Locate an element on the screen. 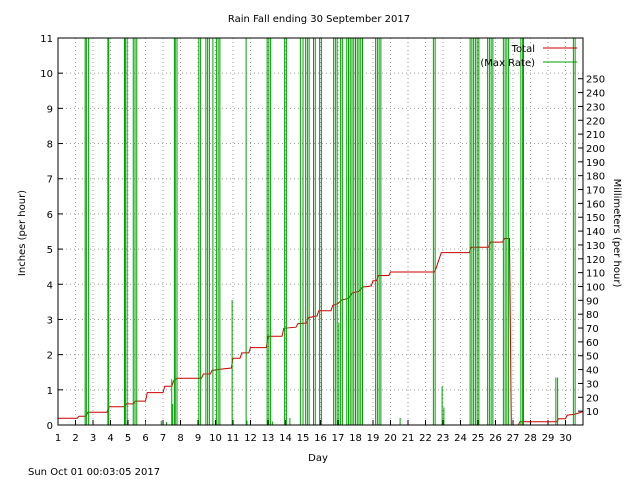  y-right-tick-label-15: 160 is located at coordinates (595, 204).